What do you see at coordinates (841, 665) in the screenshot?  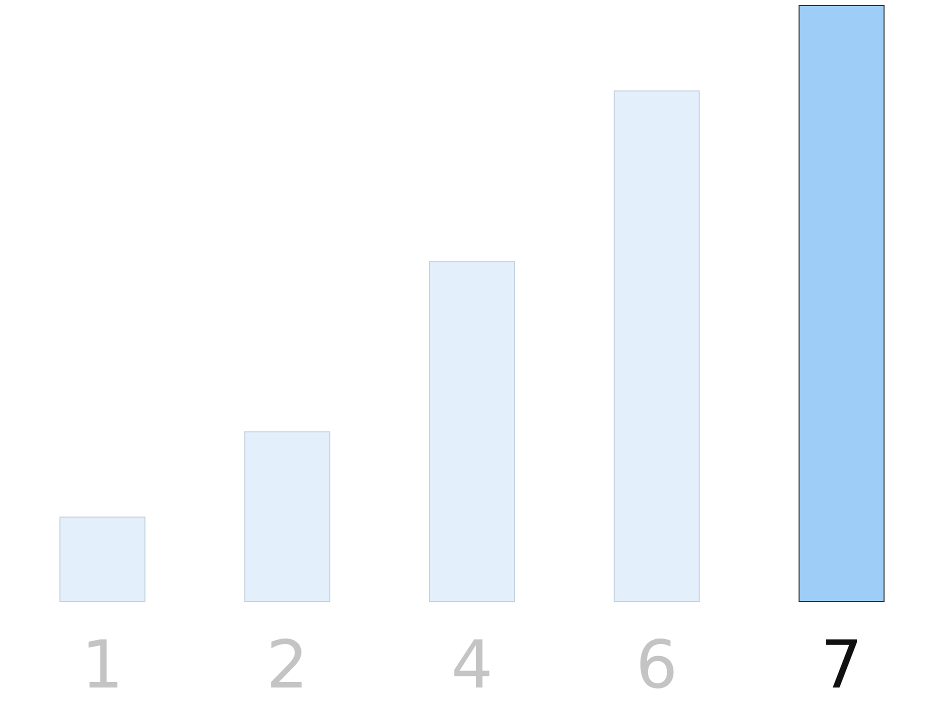 I see `x-tick-label: 7` at bounding box center [841, 665].